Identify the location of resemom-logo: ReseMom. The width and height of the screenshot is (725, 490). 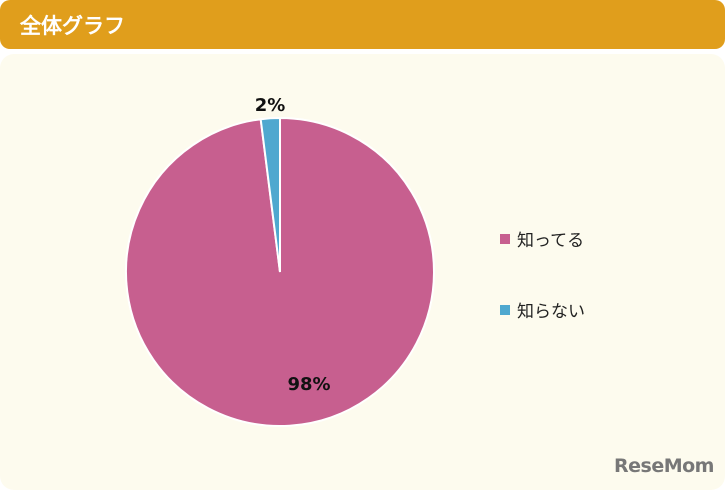
(664, 466).